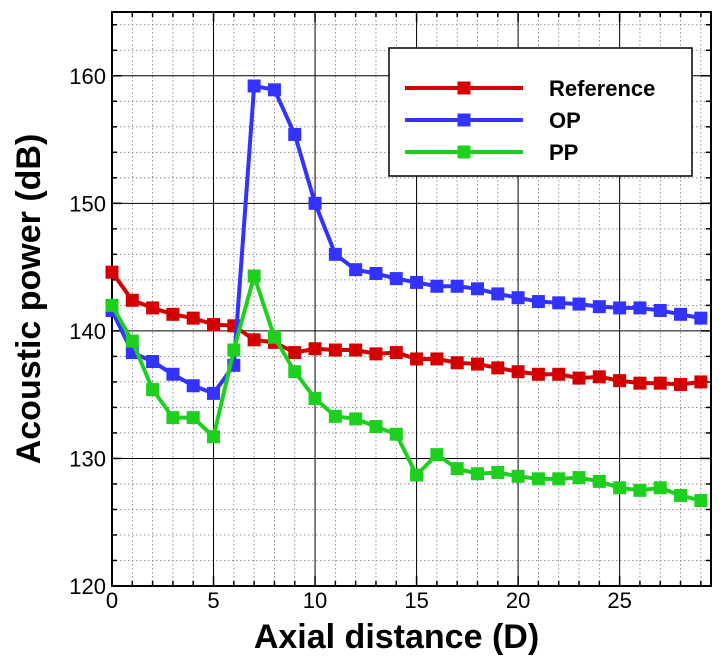 Image resolution: width=723 pixels, height=661 pixels. What do you see at coordinates (396, 637) in the screenshot?
I see `x-axis-title: Axial distance (D)` at bounding box center [396, 637].